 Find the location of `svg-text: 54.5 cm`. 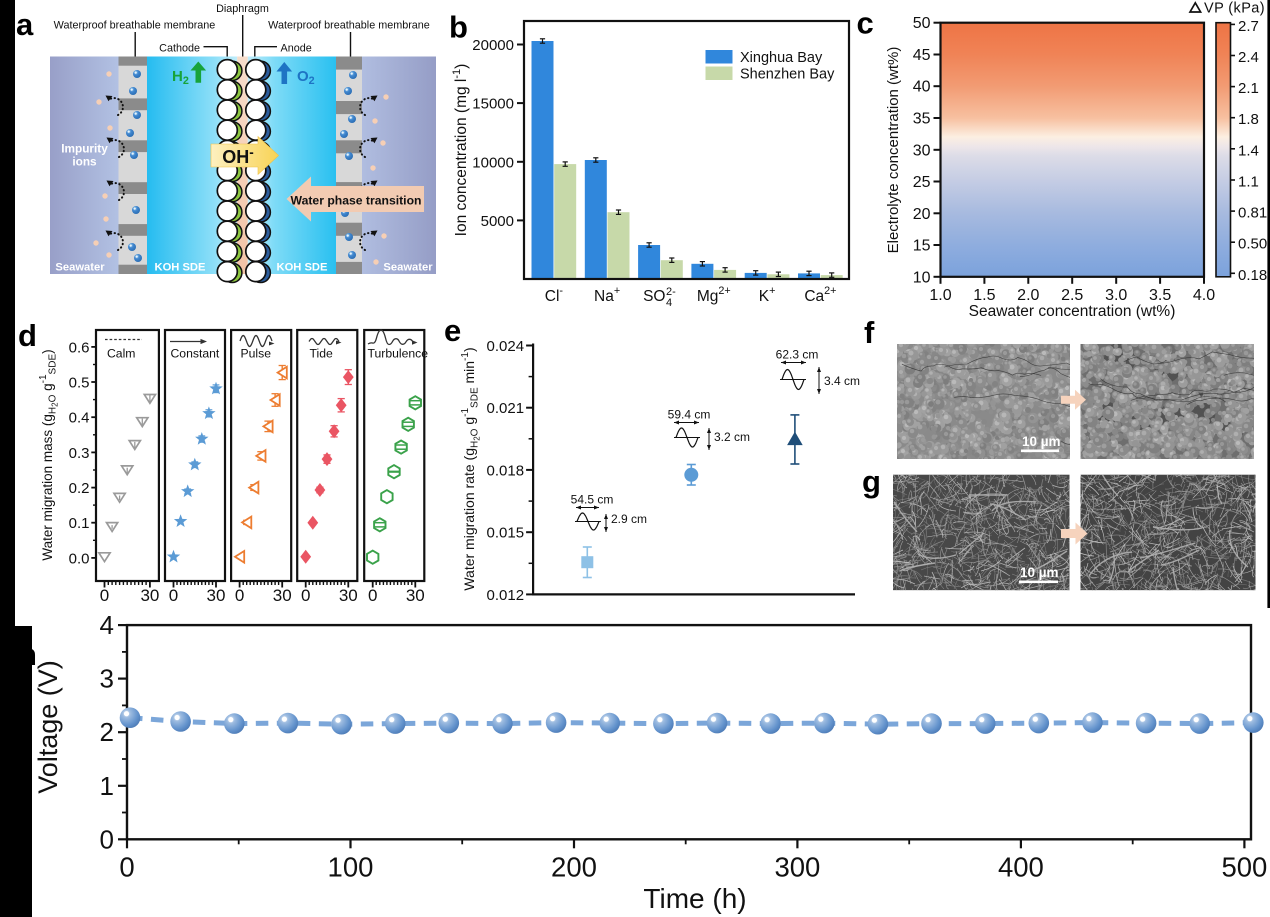

svg-text: 54.5 cm is located at coordinates (592, 500).